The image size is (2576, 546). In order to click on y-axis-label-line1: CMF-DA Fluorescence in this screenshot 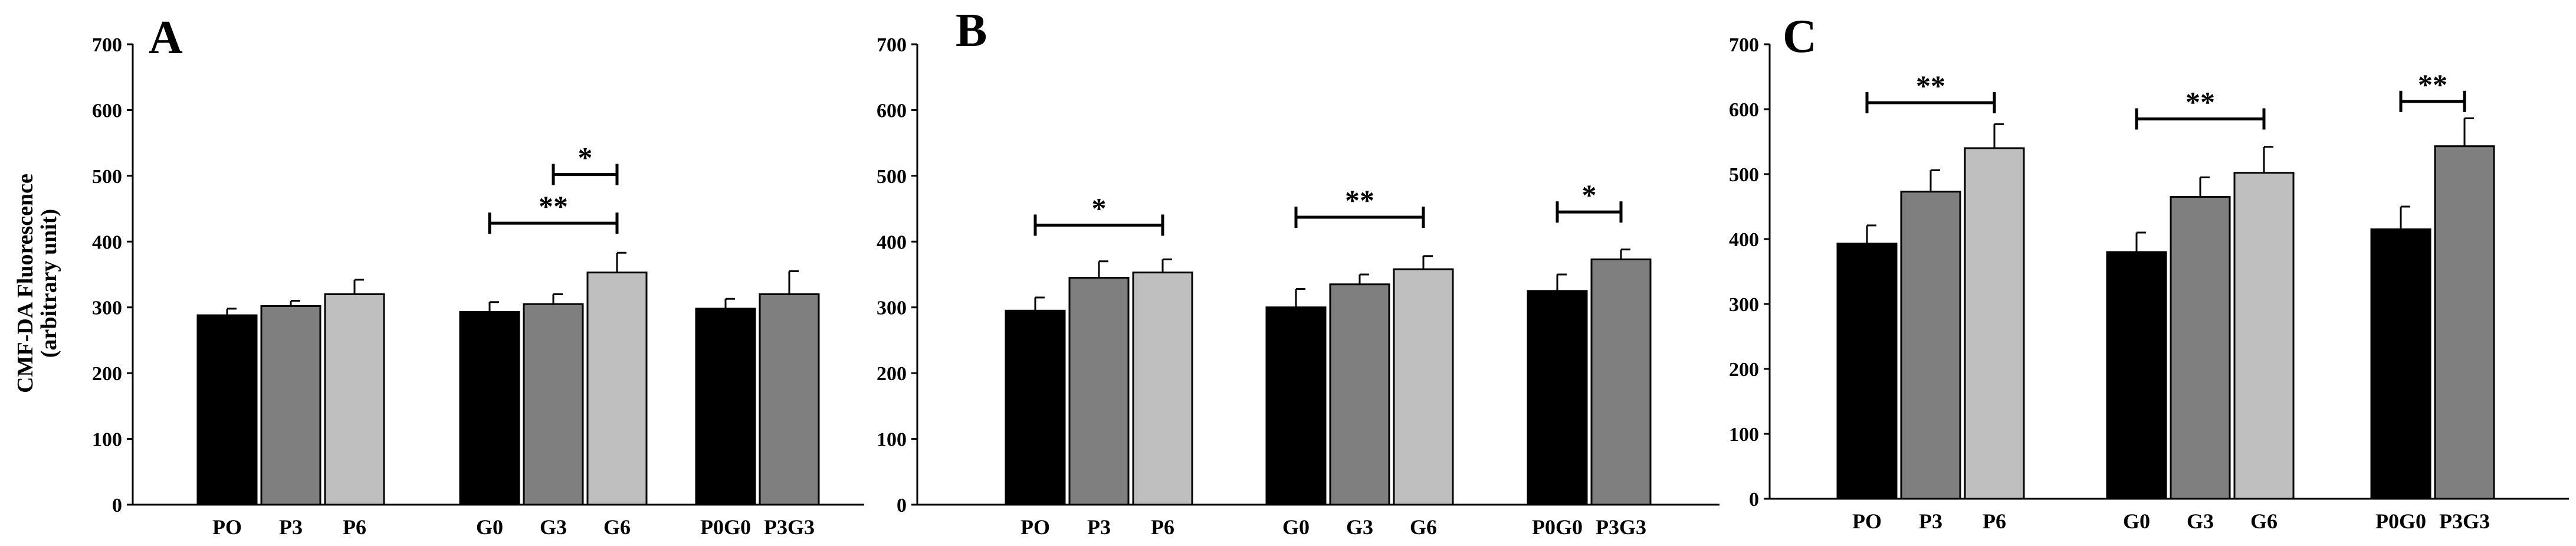, I will do `click(25, 283)`.